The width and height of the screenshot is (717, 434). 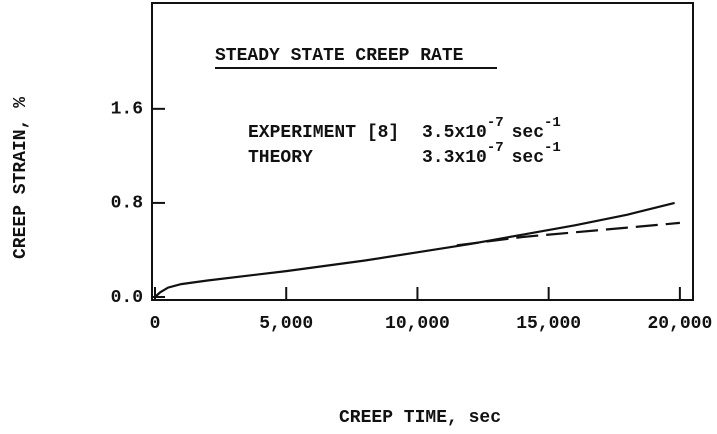 I want to click on legend-label: THEORY, so click(x=280, y=158).